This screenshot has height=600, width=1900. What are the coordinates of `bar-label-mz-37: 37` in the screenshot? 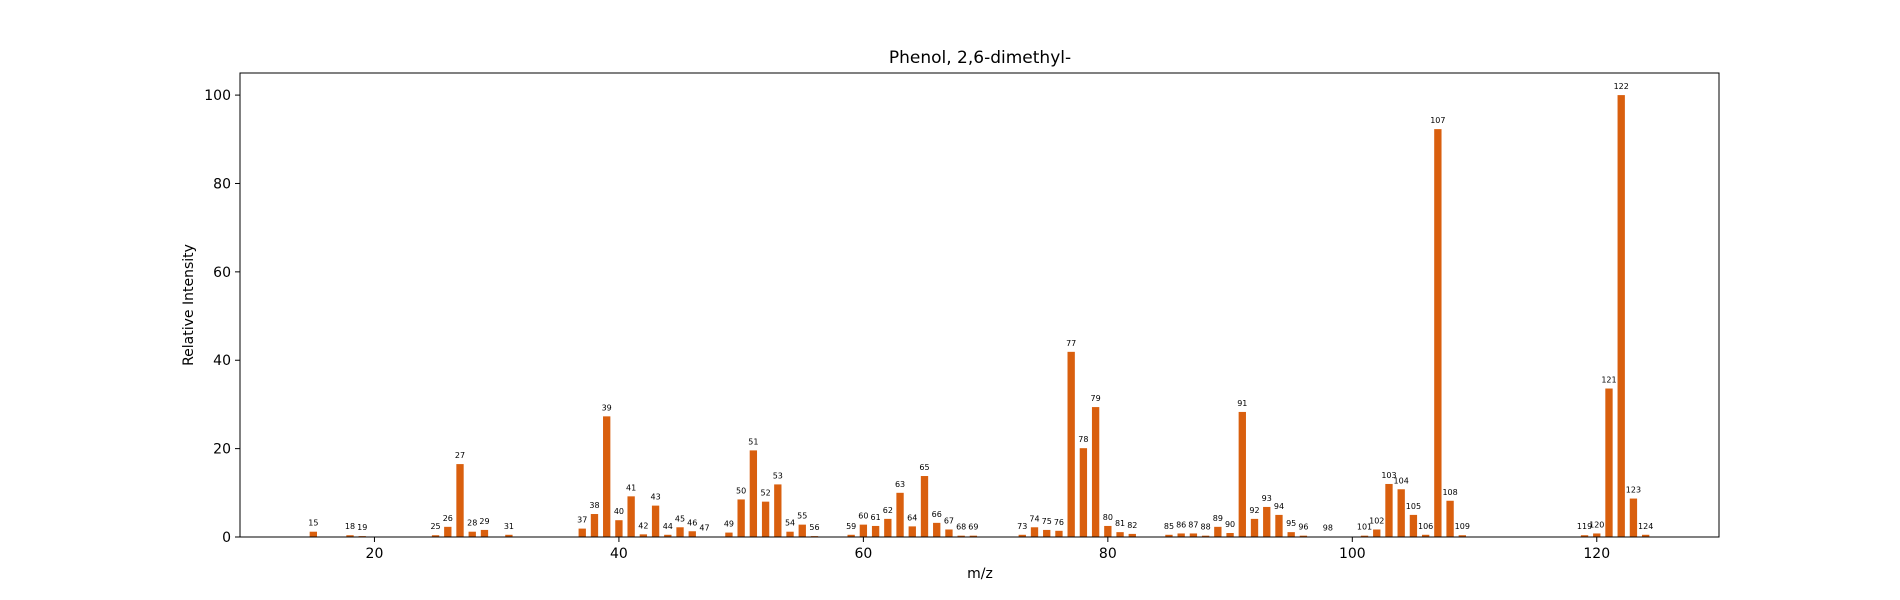 It's located at (582, 520).